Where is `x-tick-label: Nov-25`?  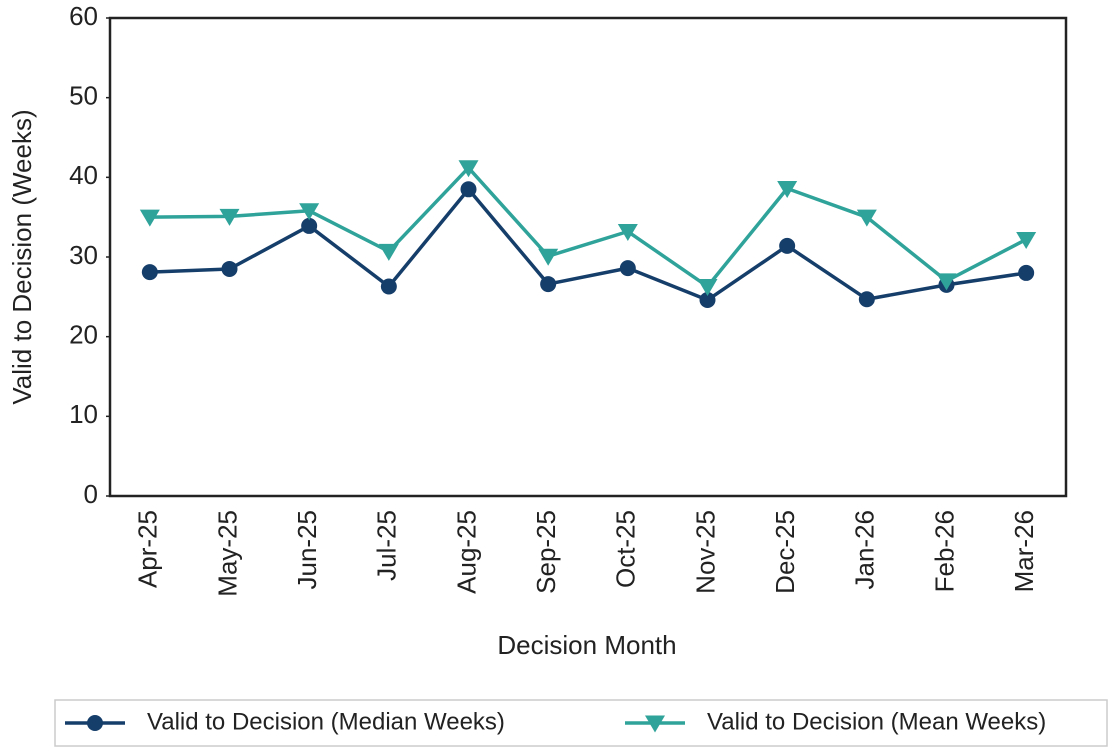
x-tick-label: Nov-25 is located at coordinates (705, 552).